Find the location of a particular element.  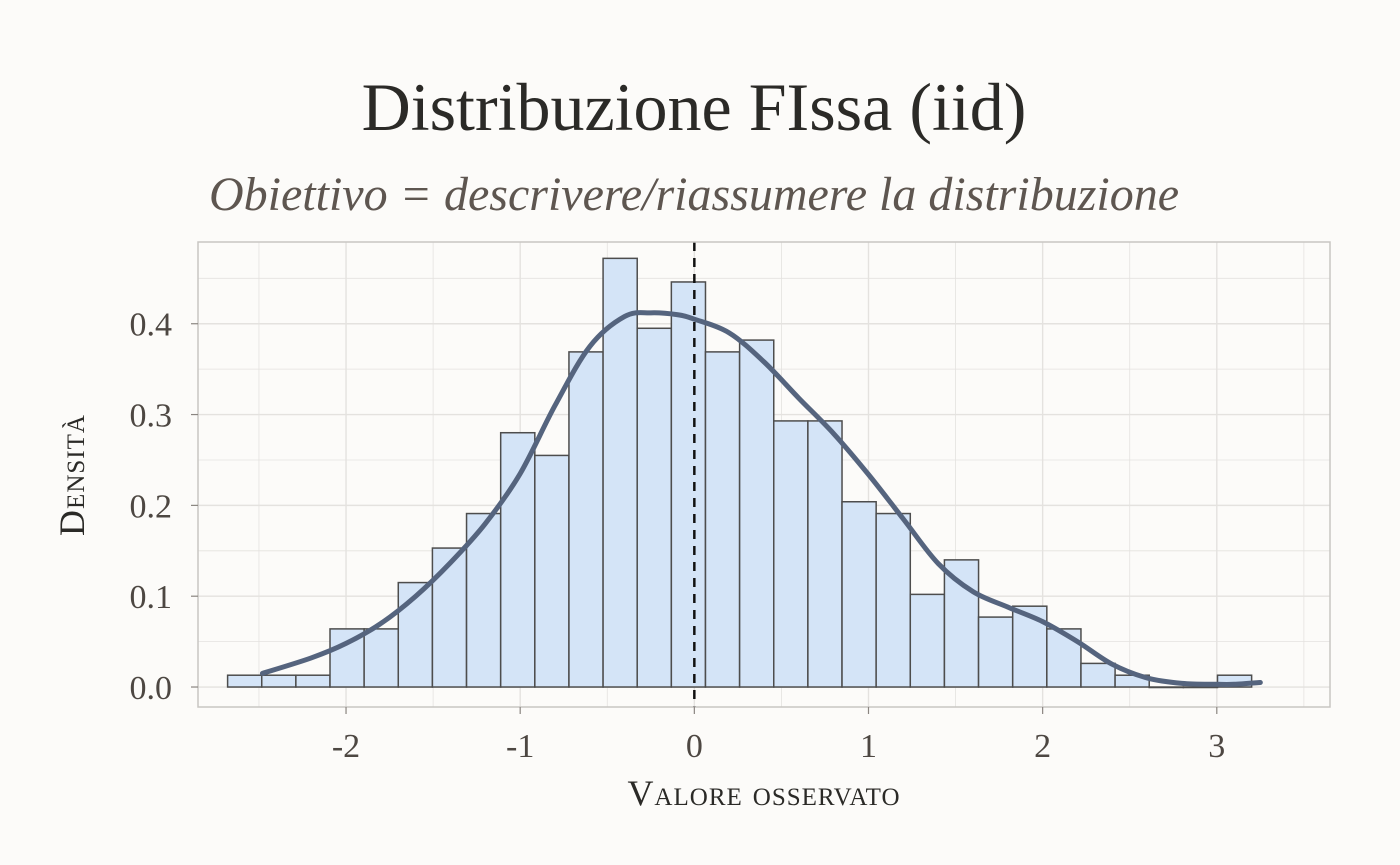

x-tick-label-2: 0 is located at coordinates (694, 746).